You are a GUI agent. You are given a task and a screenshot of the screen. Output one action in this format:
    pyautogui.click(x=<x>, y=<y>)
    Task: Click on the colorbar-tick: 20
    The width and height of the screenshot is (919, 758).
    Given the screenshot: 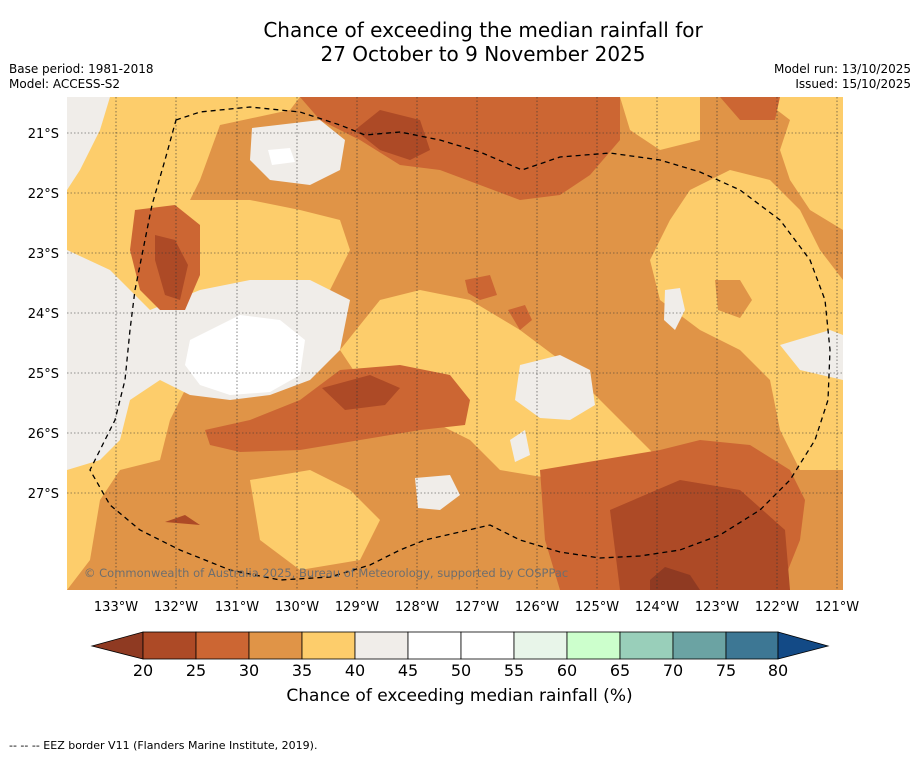 What is the action you would take?
    pyautogui.click(x=143, y=670)
    